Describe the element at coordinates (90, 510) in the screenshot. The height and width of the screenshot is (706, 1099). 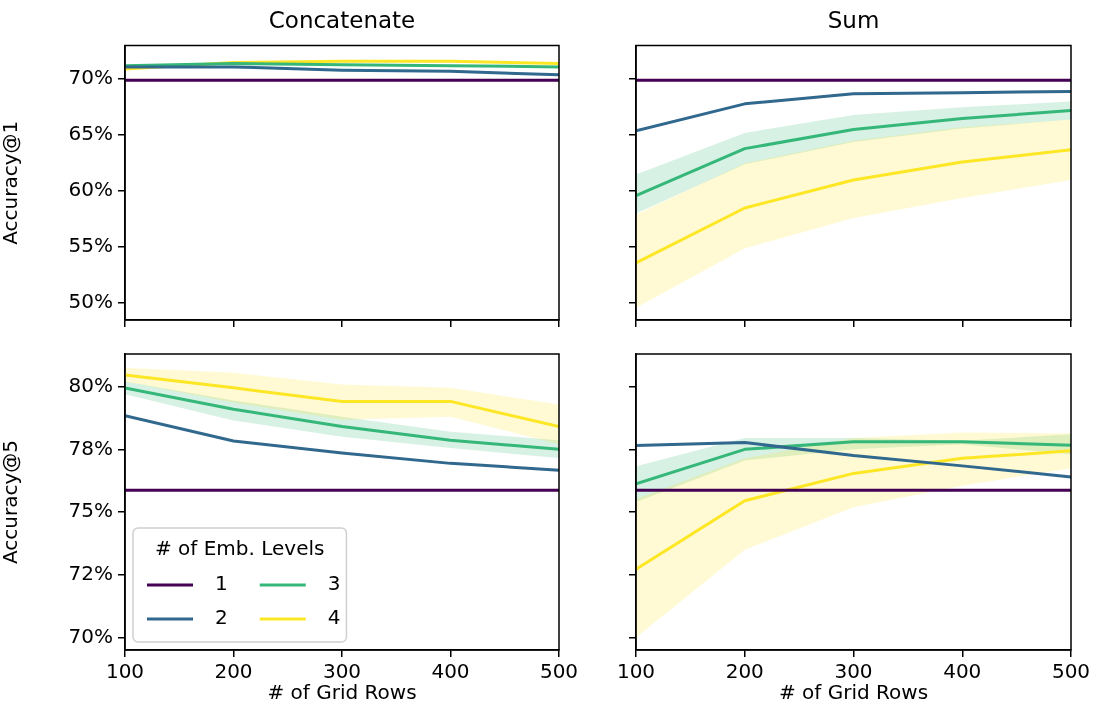
I see `y-tick-label: 75%` at that location.